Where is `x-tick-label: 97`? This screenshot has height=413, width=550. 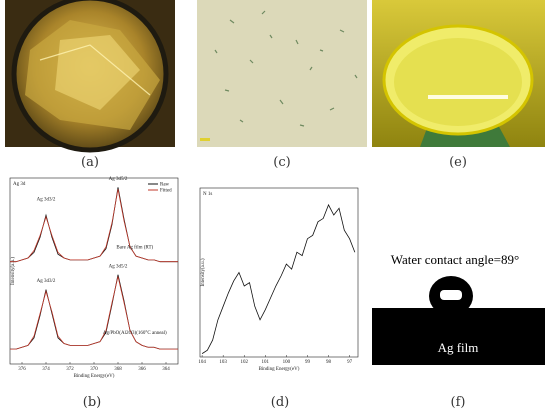 x-tick-label: 97 is located at coordinates (350, 362).